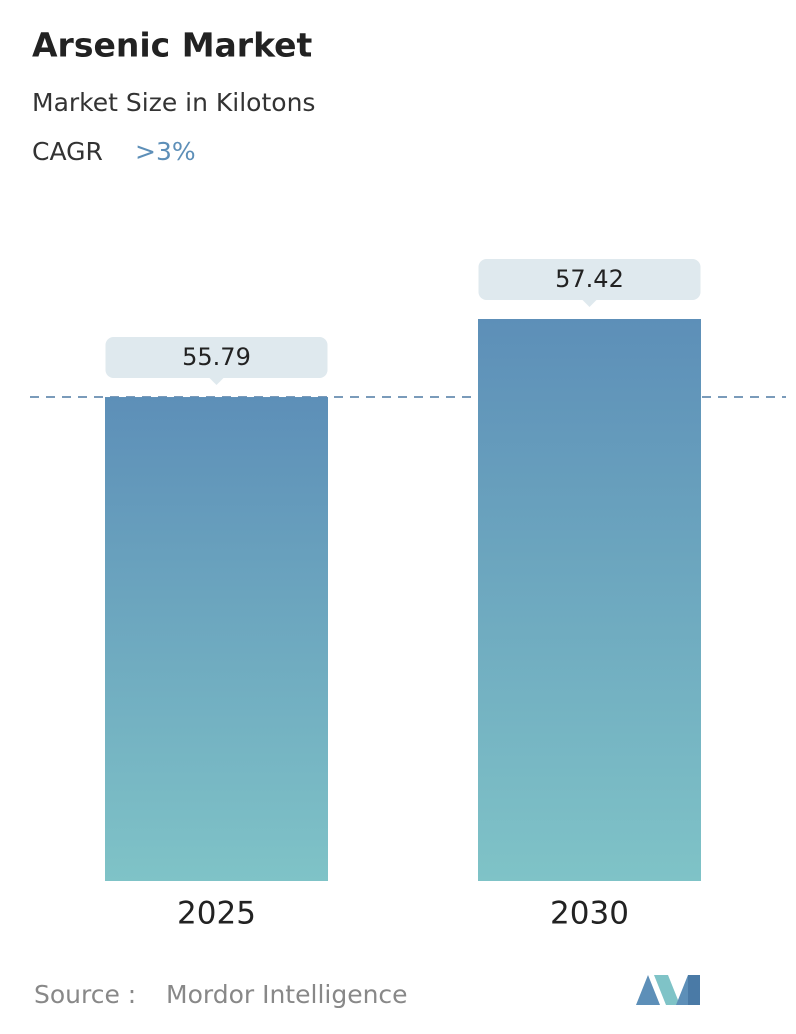 This screenshot has height=1034, width=796. I want to click on chart-title: Arsenic Market, so click(172, 45).